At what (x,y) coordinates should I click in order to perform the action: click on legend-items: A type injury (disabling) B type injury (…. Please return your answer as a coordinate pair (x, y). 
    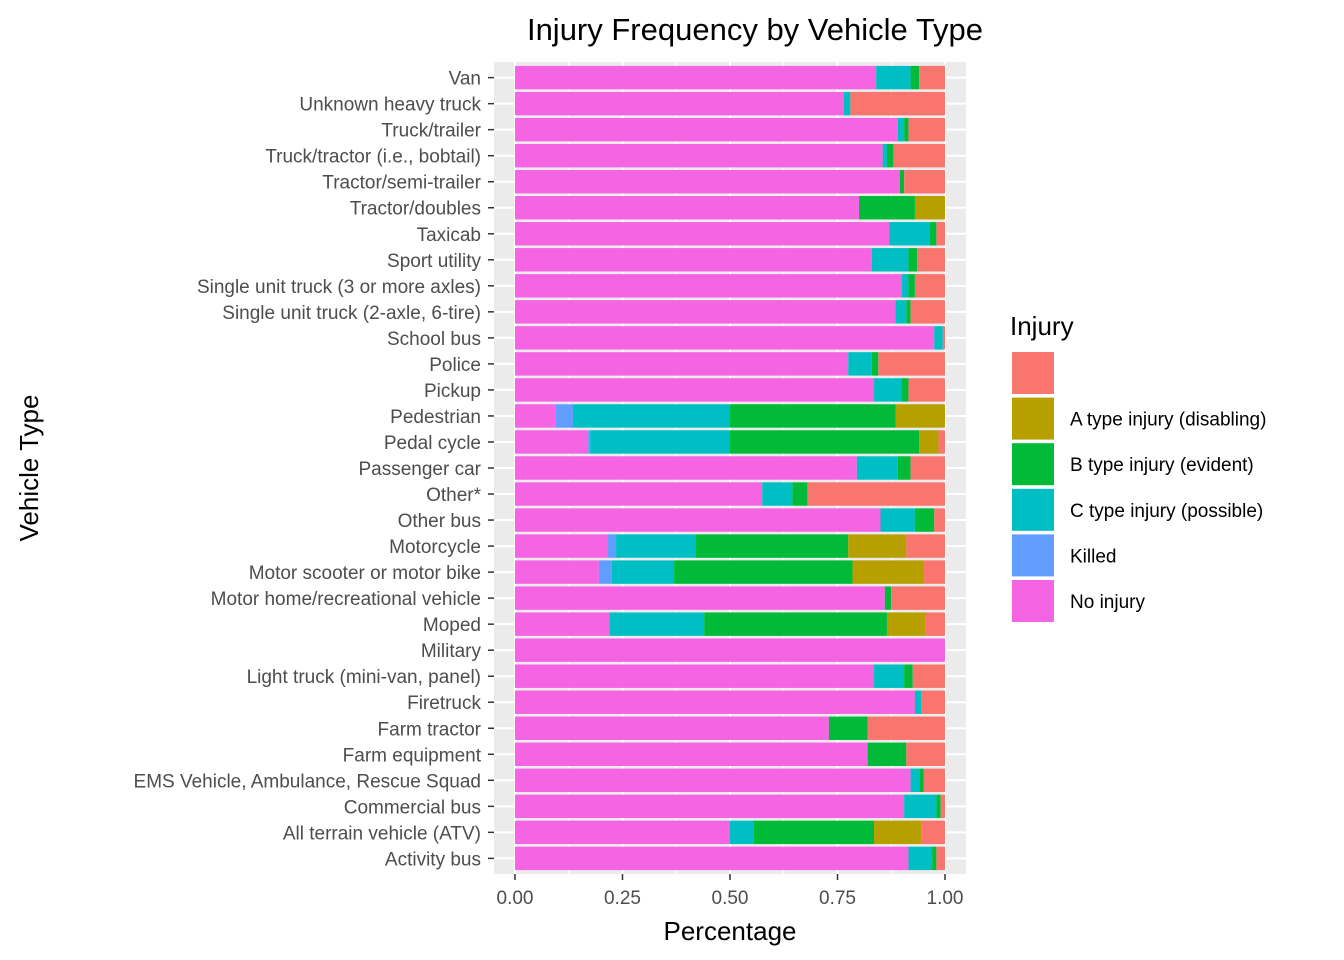
    Looking at the image, I should click on (1139, 487).